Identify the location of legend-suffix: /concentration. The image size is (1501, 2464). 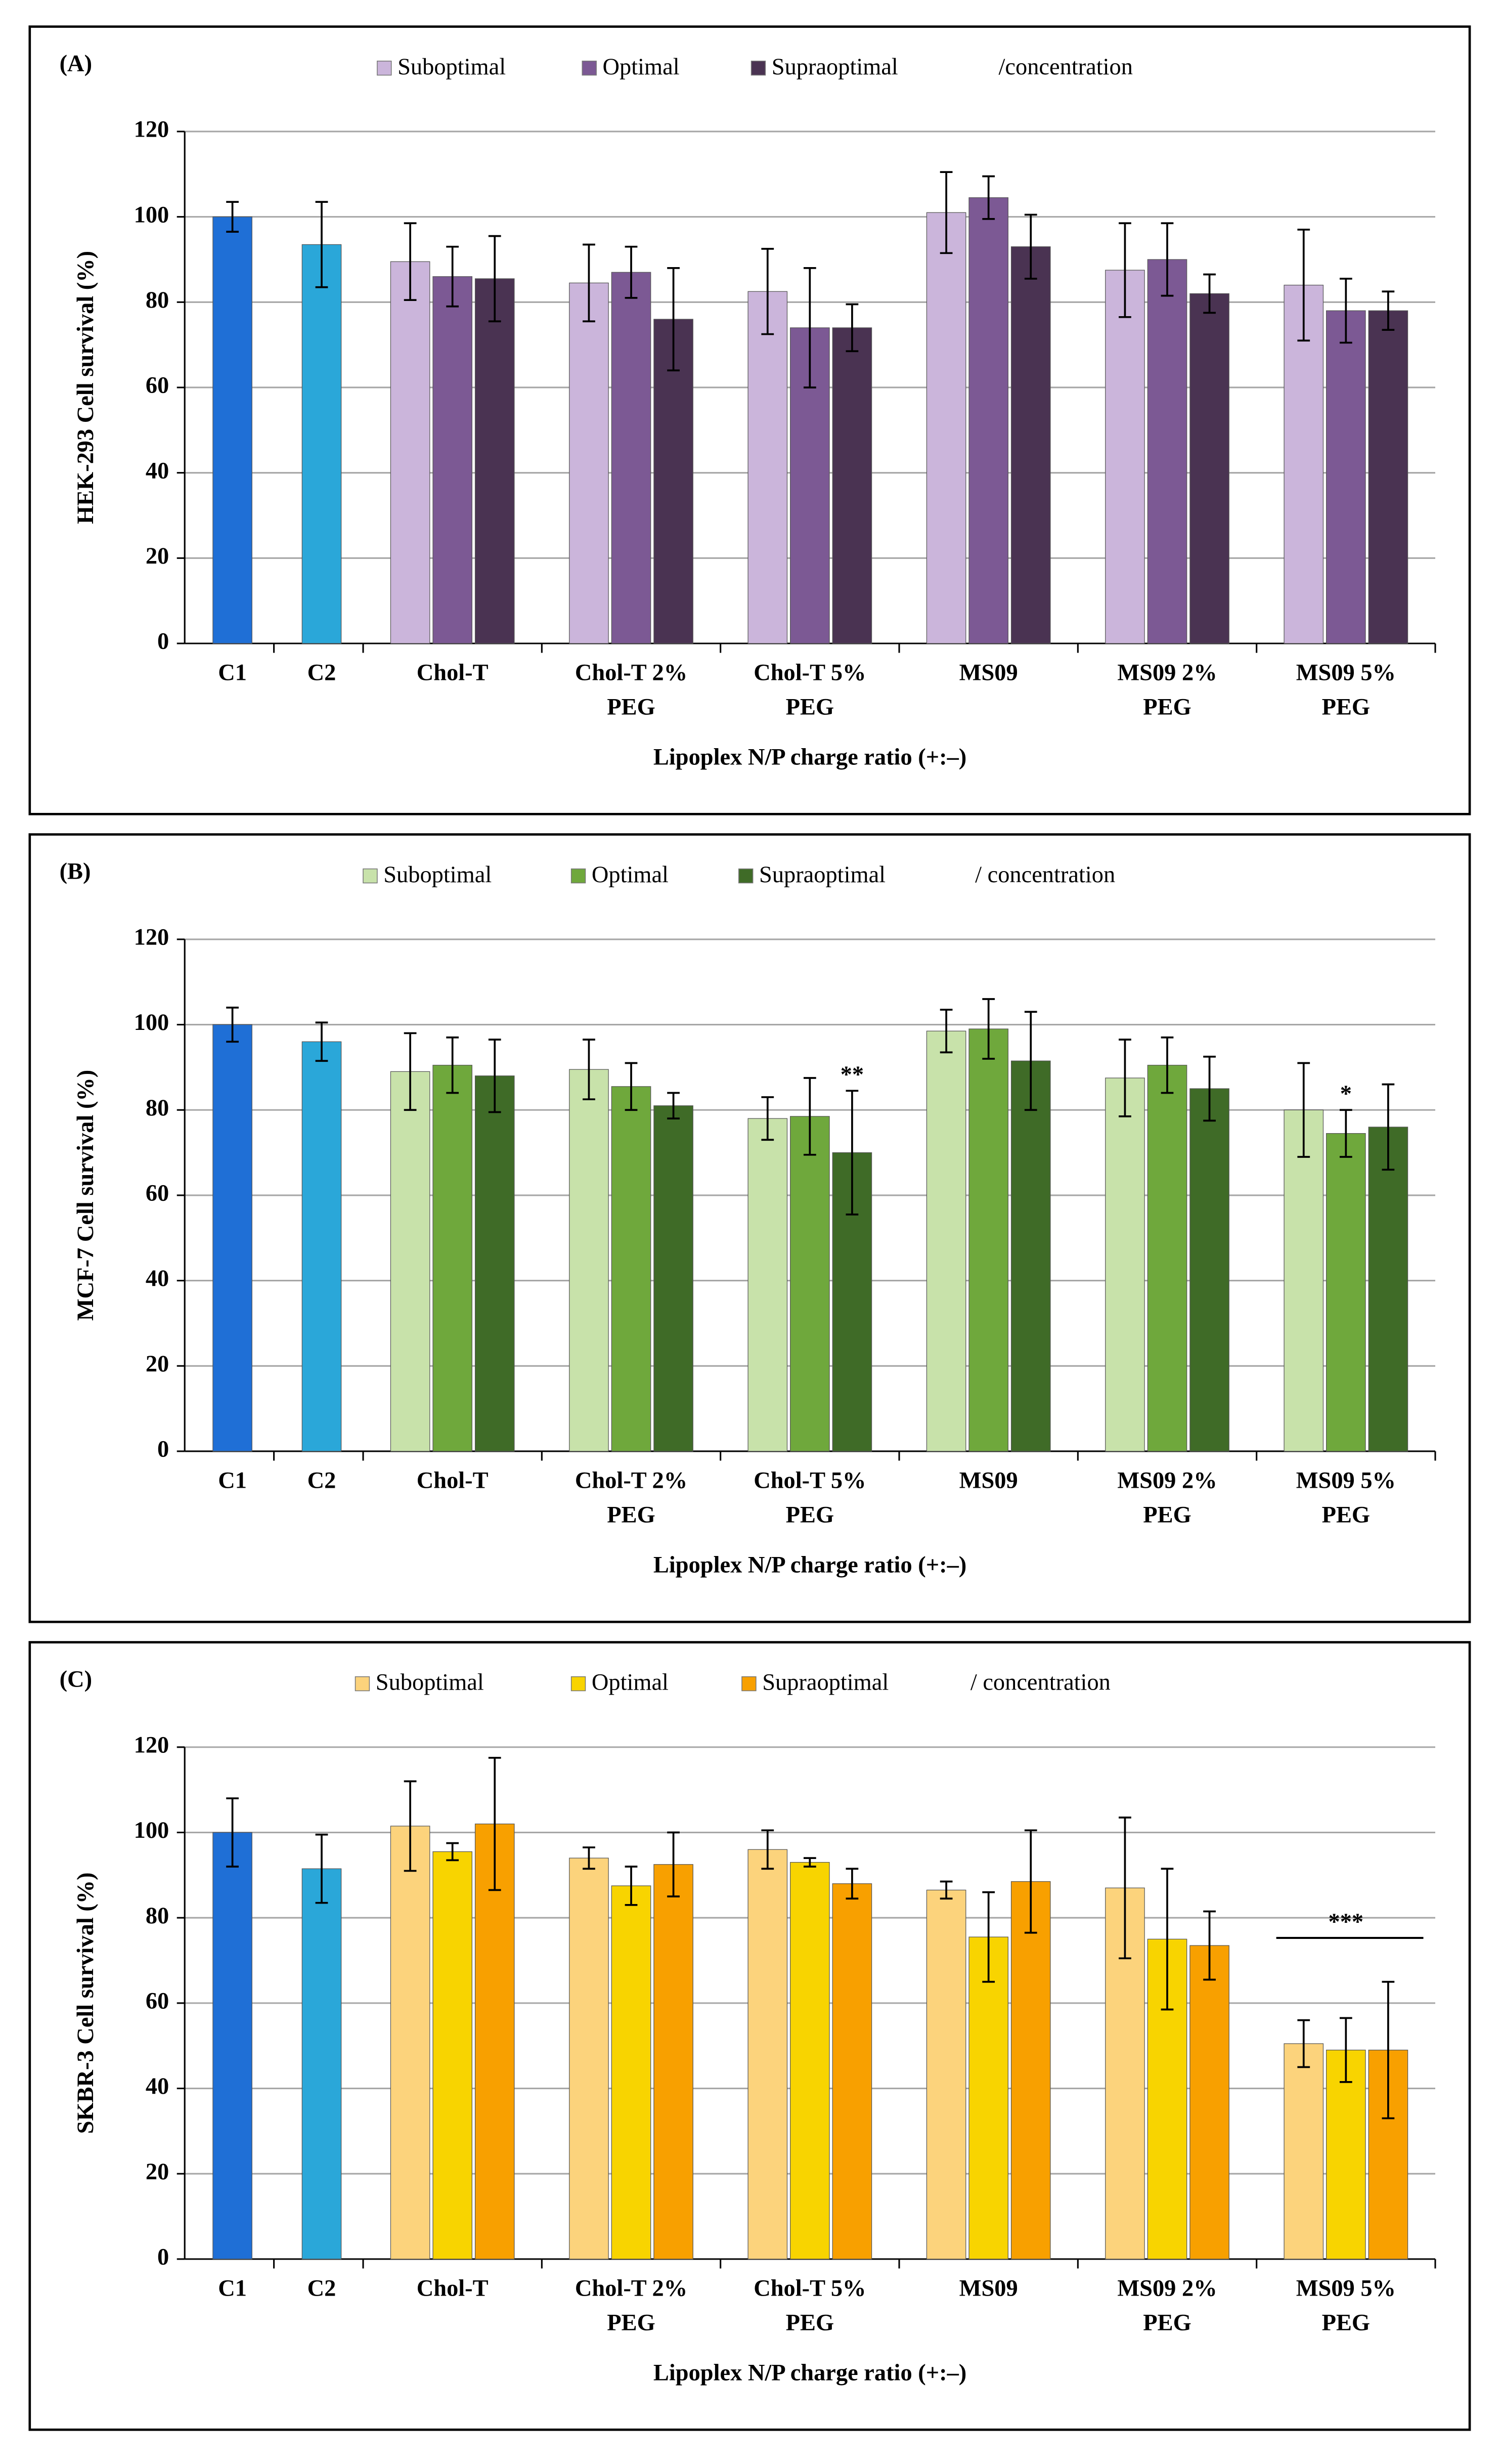
(1066, 67).